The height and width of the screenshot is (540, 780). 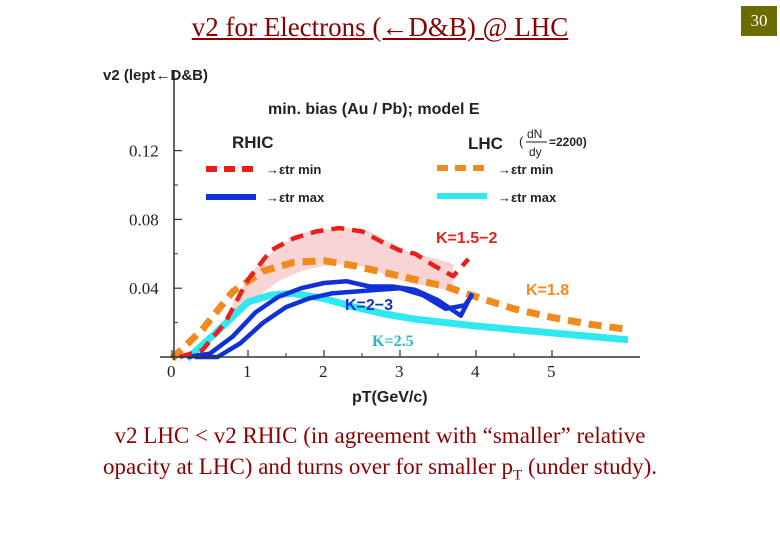 What do you see at coordinates (155, 75) in the screenshot?
I see `y-axis-label: v2 (lept←D&B)` at bounding box center [155, 75].